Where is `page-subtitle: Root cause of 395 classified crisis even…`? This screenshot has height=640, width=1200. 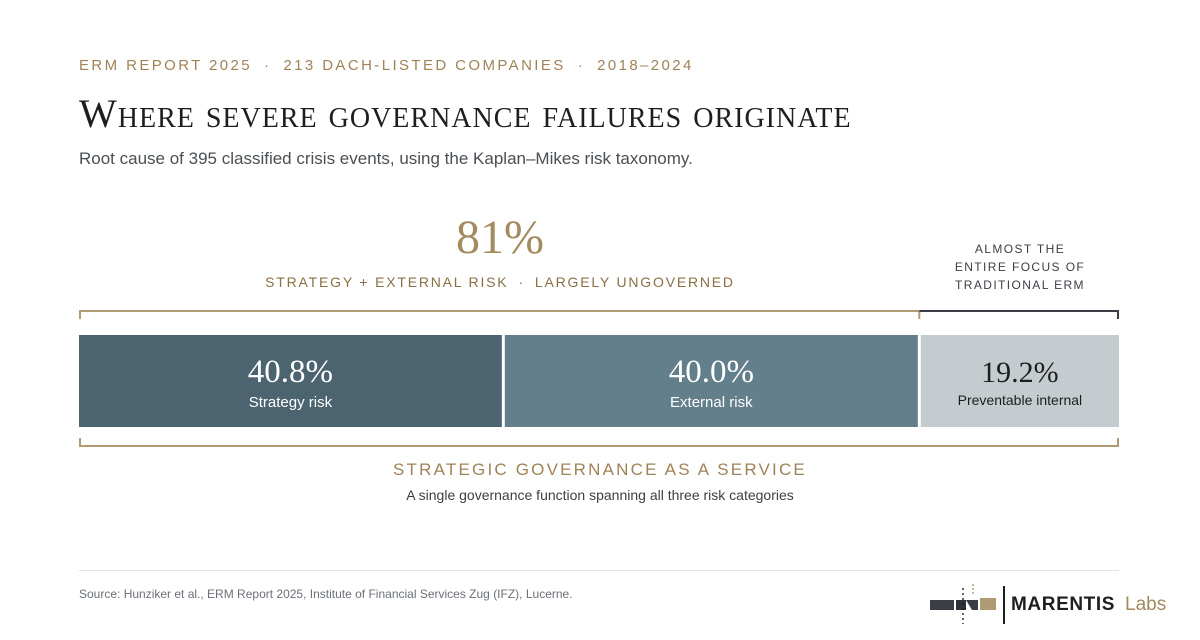 page-subtitle: Root cause of 395 classified crisis even… is located at coordinates (386, 158).